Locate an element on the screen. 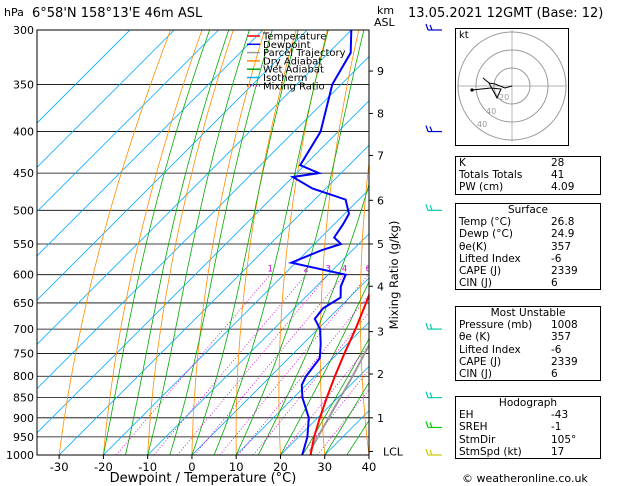 The width and height of the screenshot is (629, 486). credit-text: © weatheronline.co.uk is located at coordinates (525, 478).